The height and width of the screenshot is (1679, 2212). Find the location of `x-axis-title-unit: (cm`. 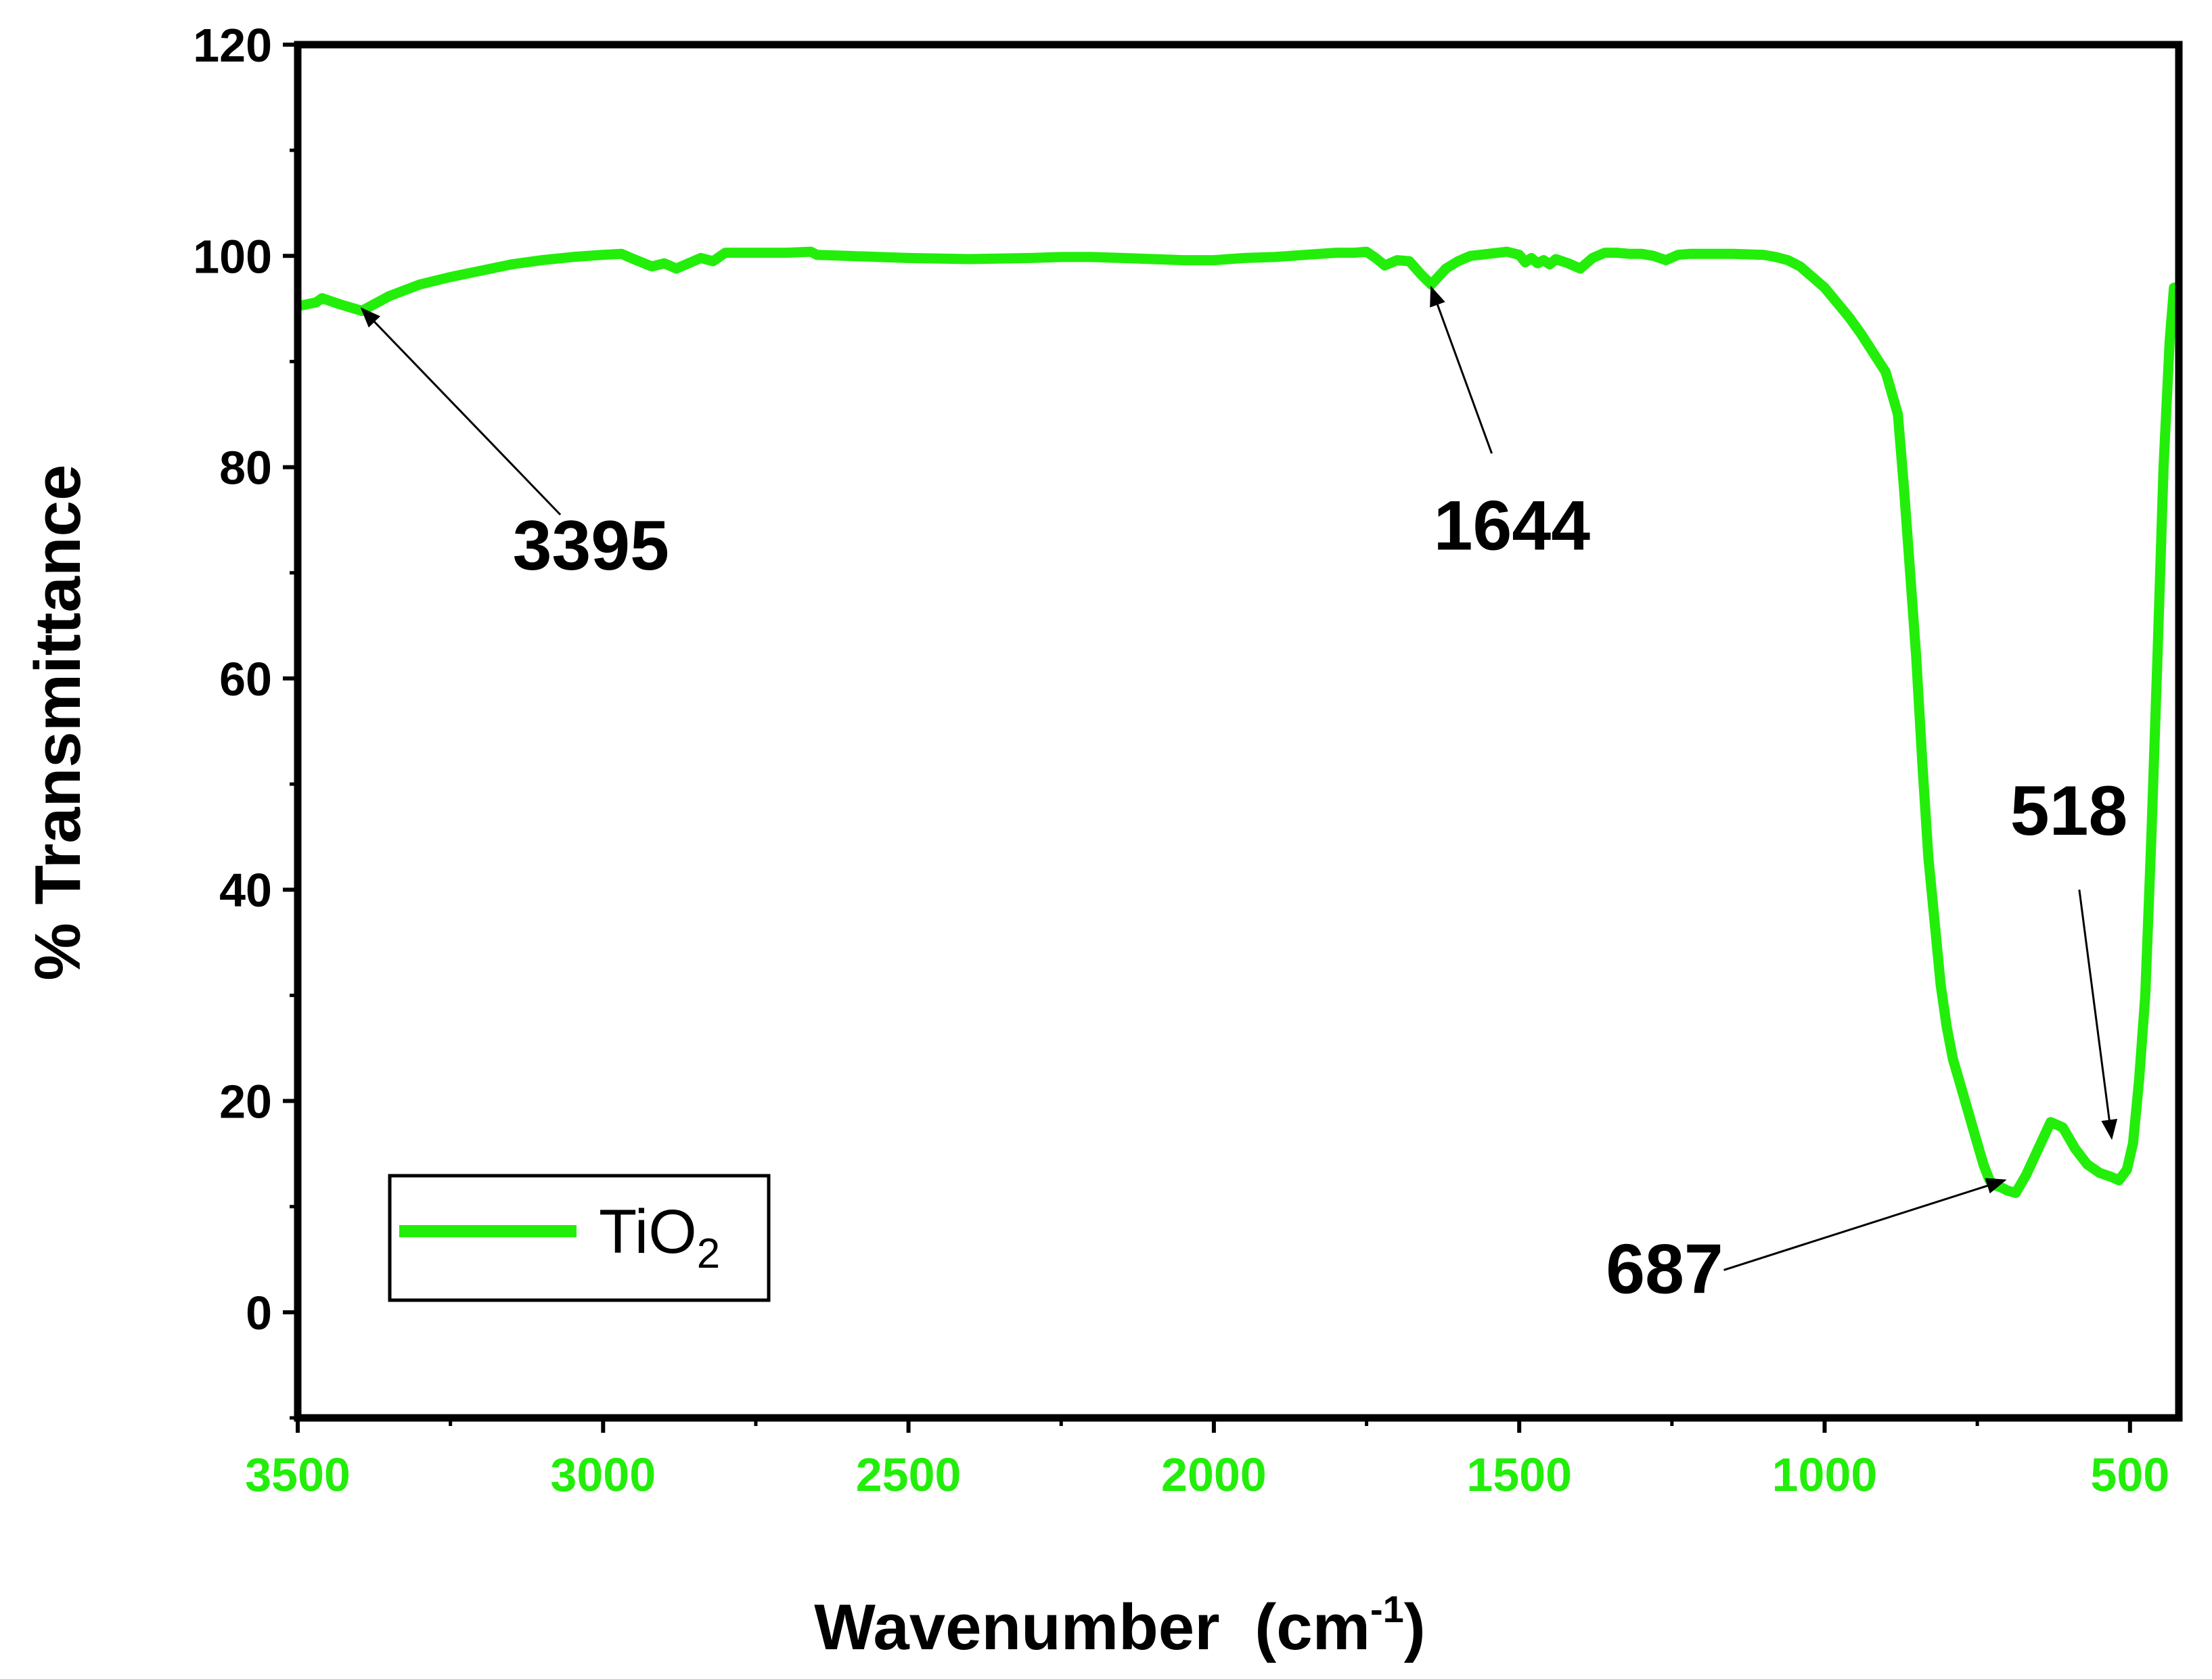

x-axis-title-unit: (cm is located at coordinates (1312, 1627).